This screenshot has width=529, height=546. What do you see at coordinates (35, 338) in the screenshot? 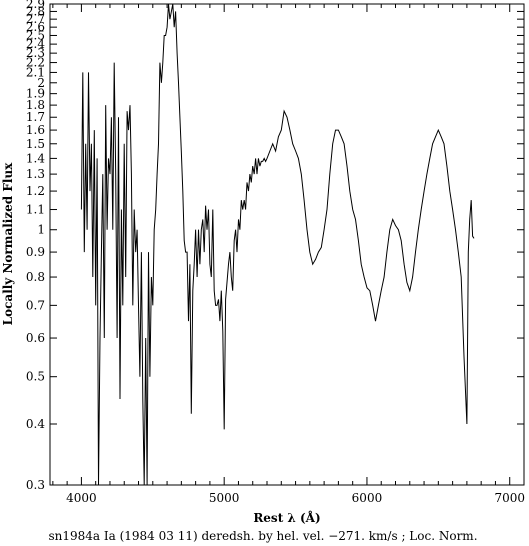
I see `y-tick-label: 0.6` at bounding box center [35, 338].